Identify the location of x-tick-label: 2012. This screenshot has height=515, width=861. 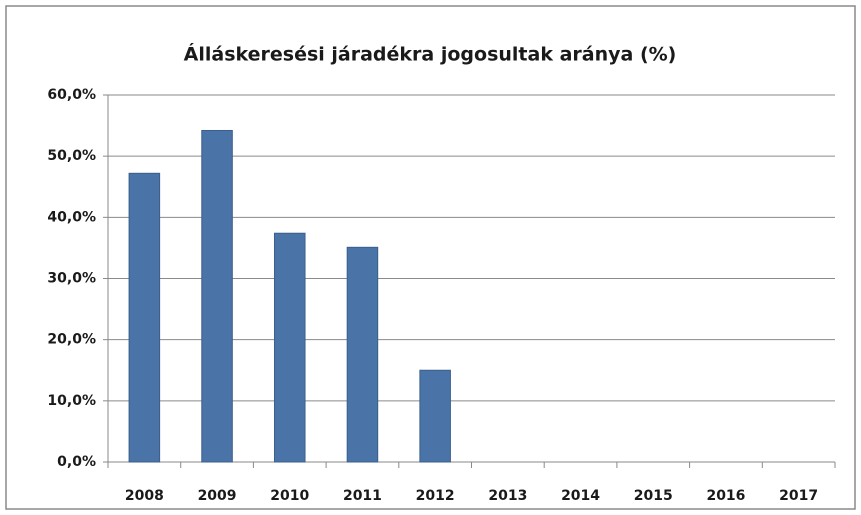
(435, 496).